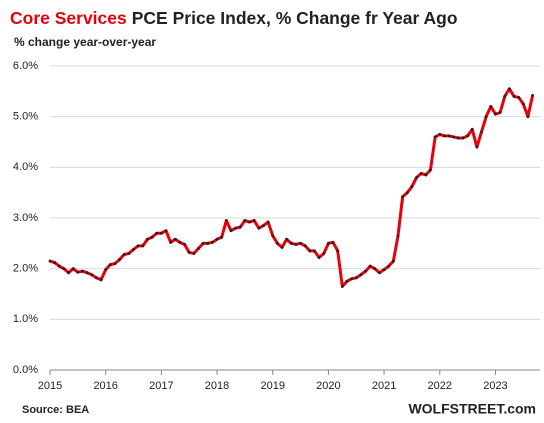 Image resolution: width=544 pixels, height=423 pixels. I want to click on x-tick-label: 2022, so click(440, 386).